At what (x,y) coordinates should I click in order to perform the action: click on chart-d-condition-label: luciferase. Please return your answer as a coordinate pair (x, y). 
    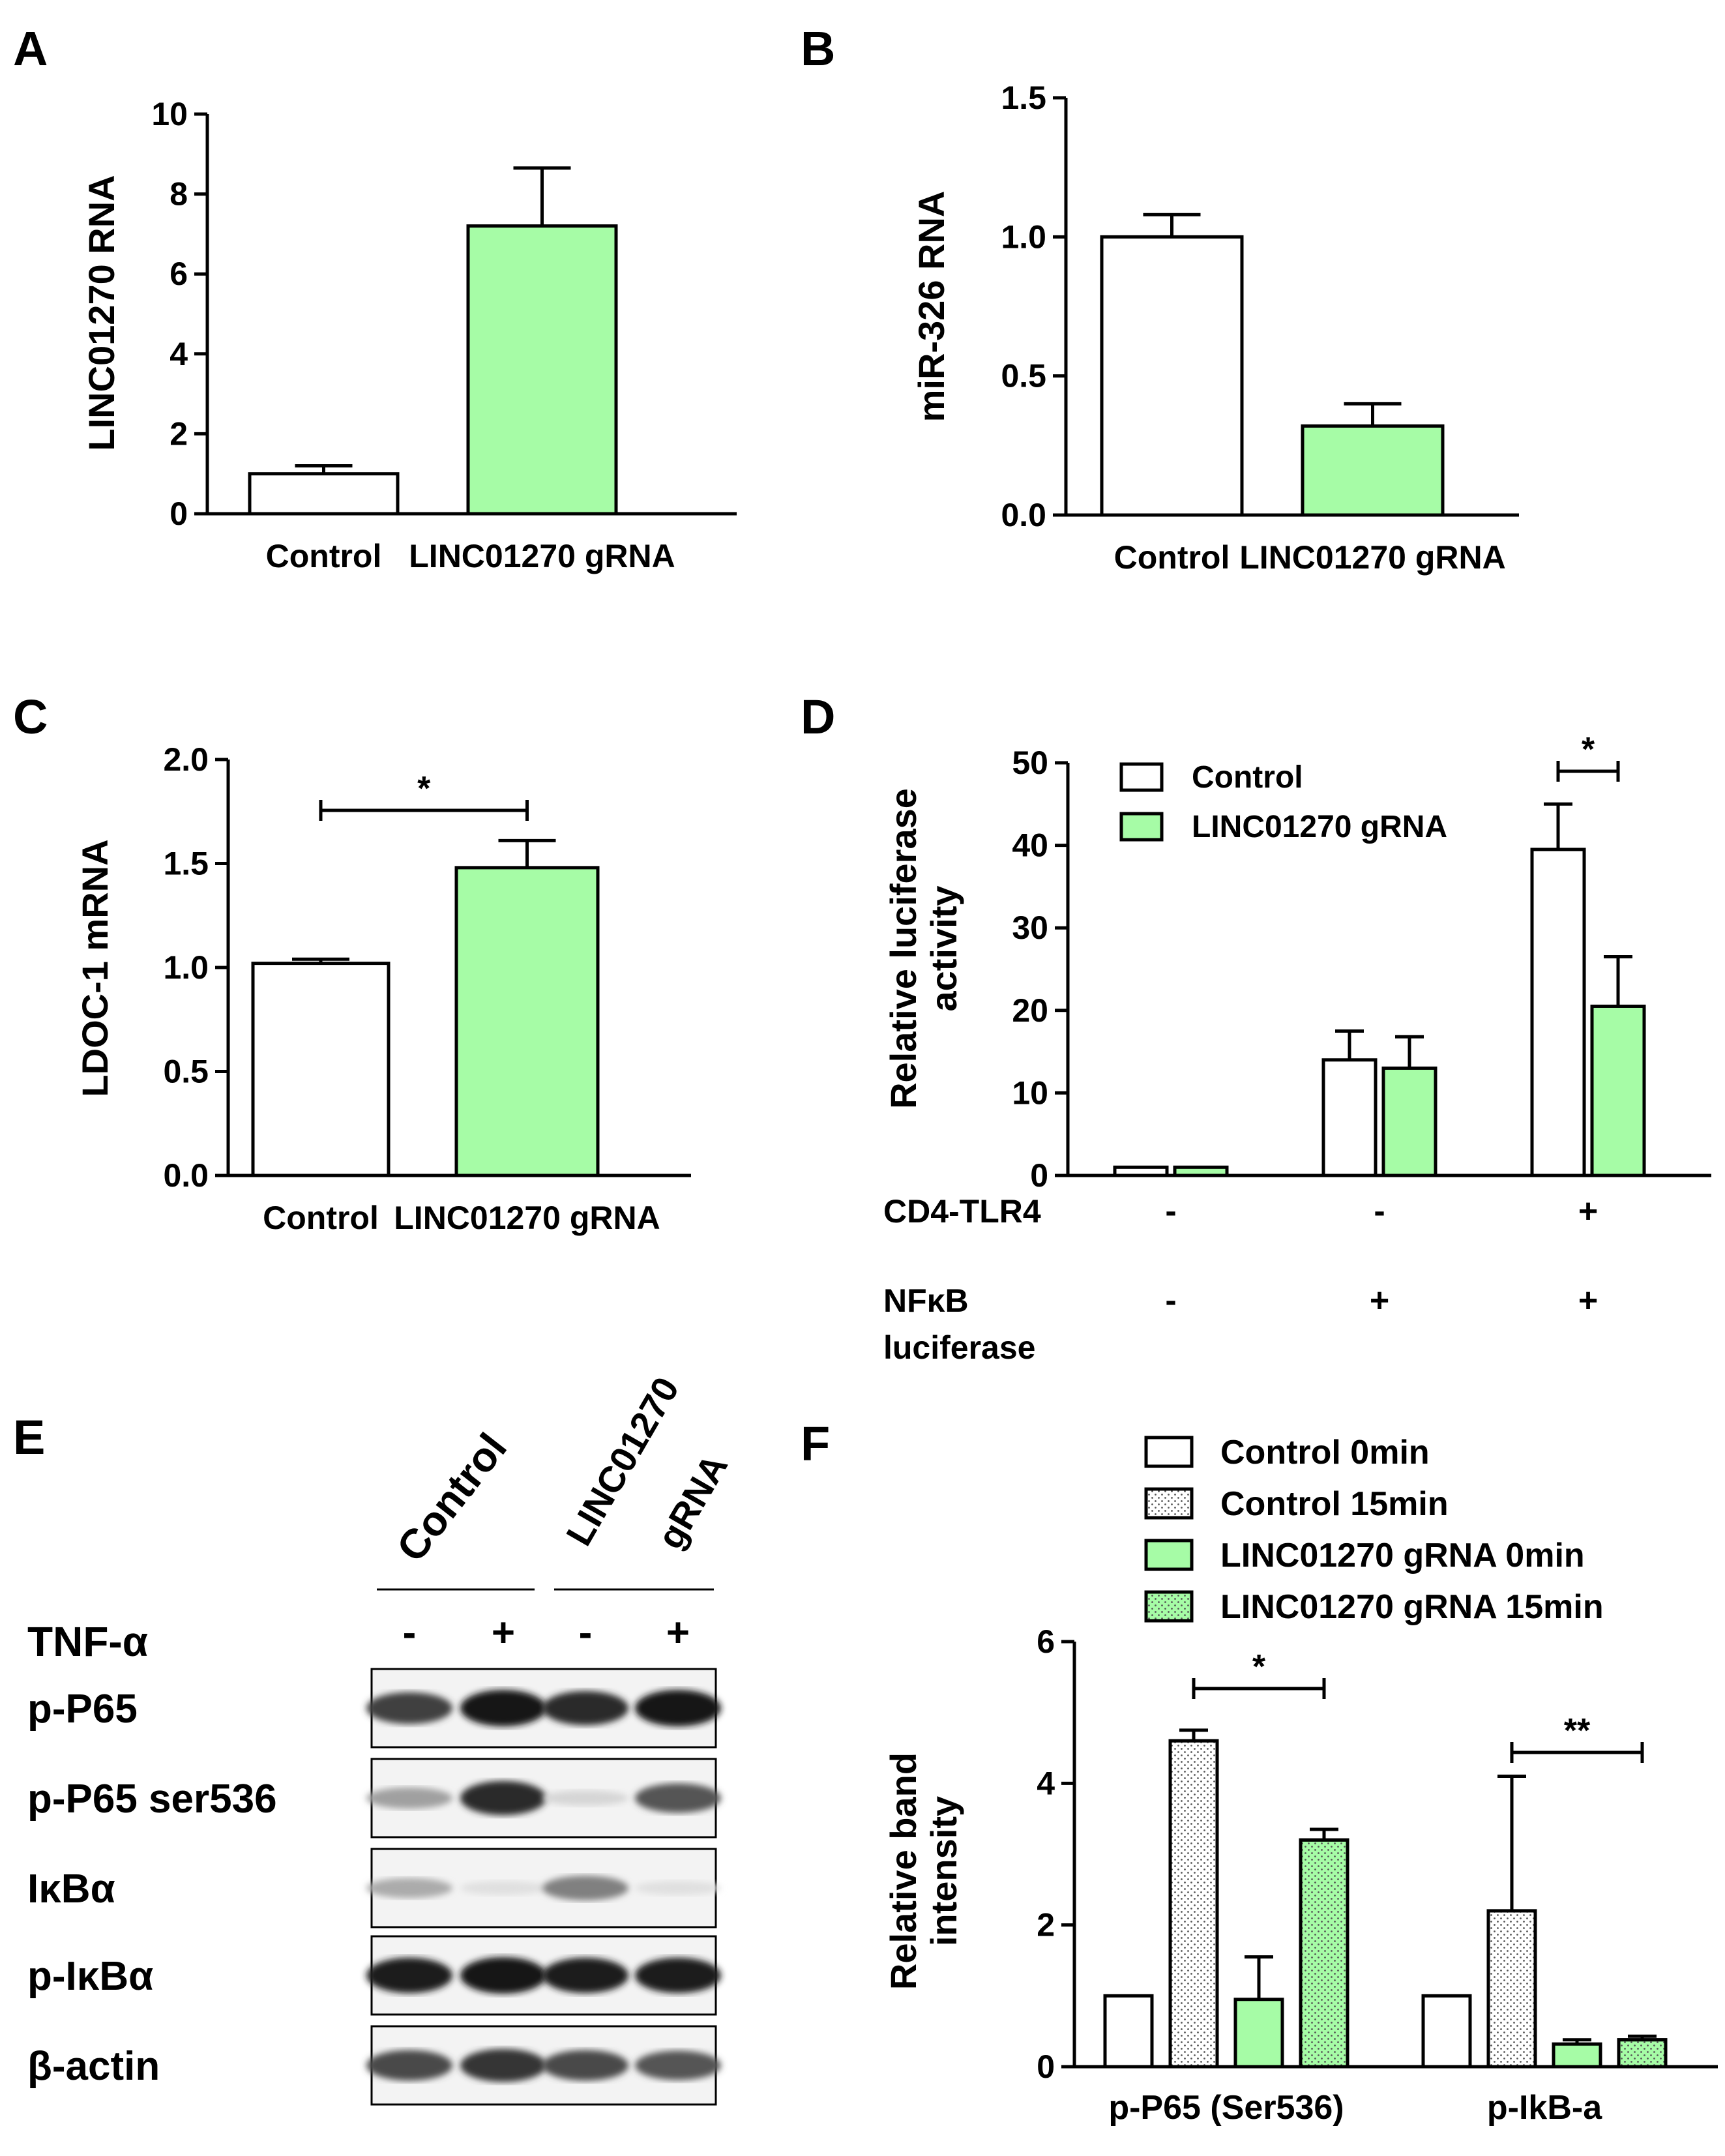
    Looking at the image, I should click on (959, 1347).